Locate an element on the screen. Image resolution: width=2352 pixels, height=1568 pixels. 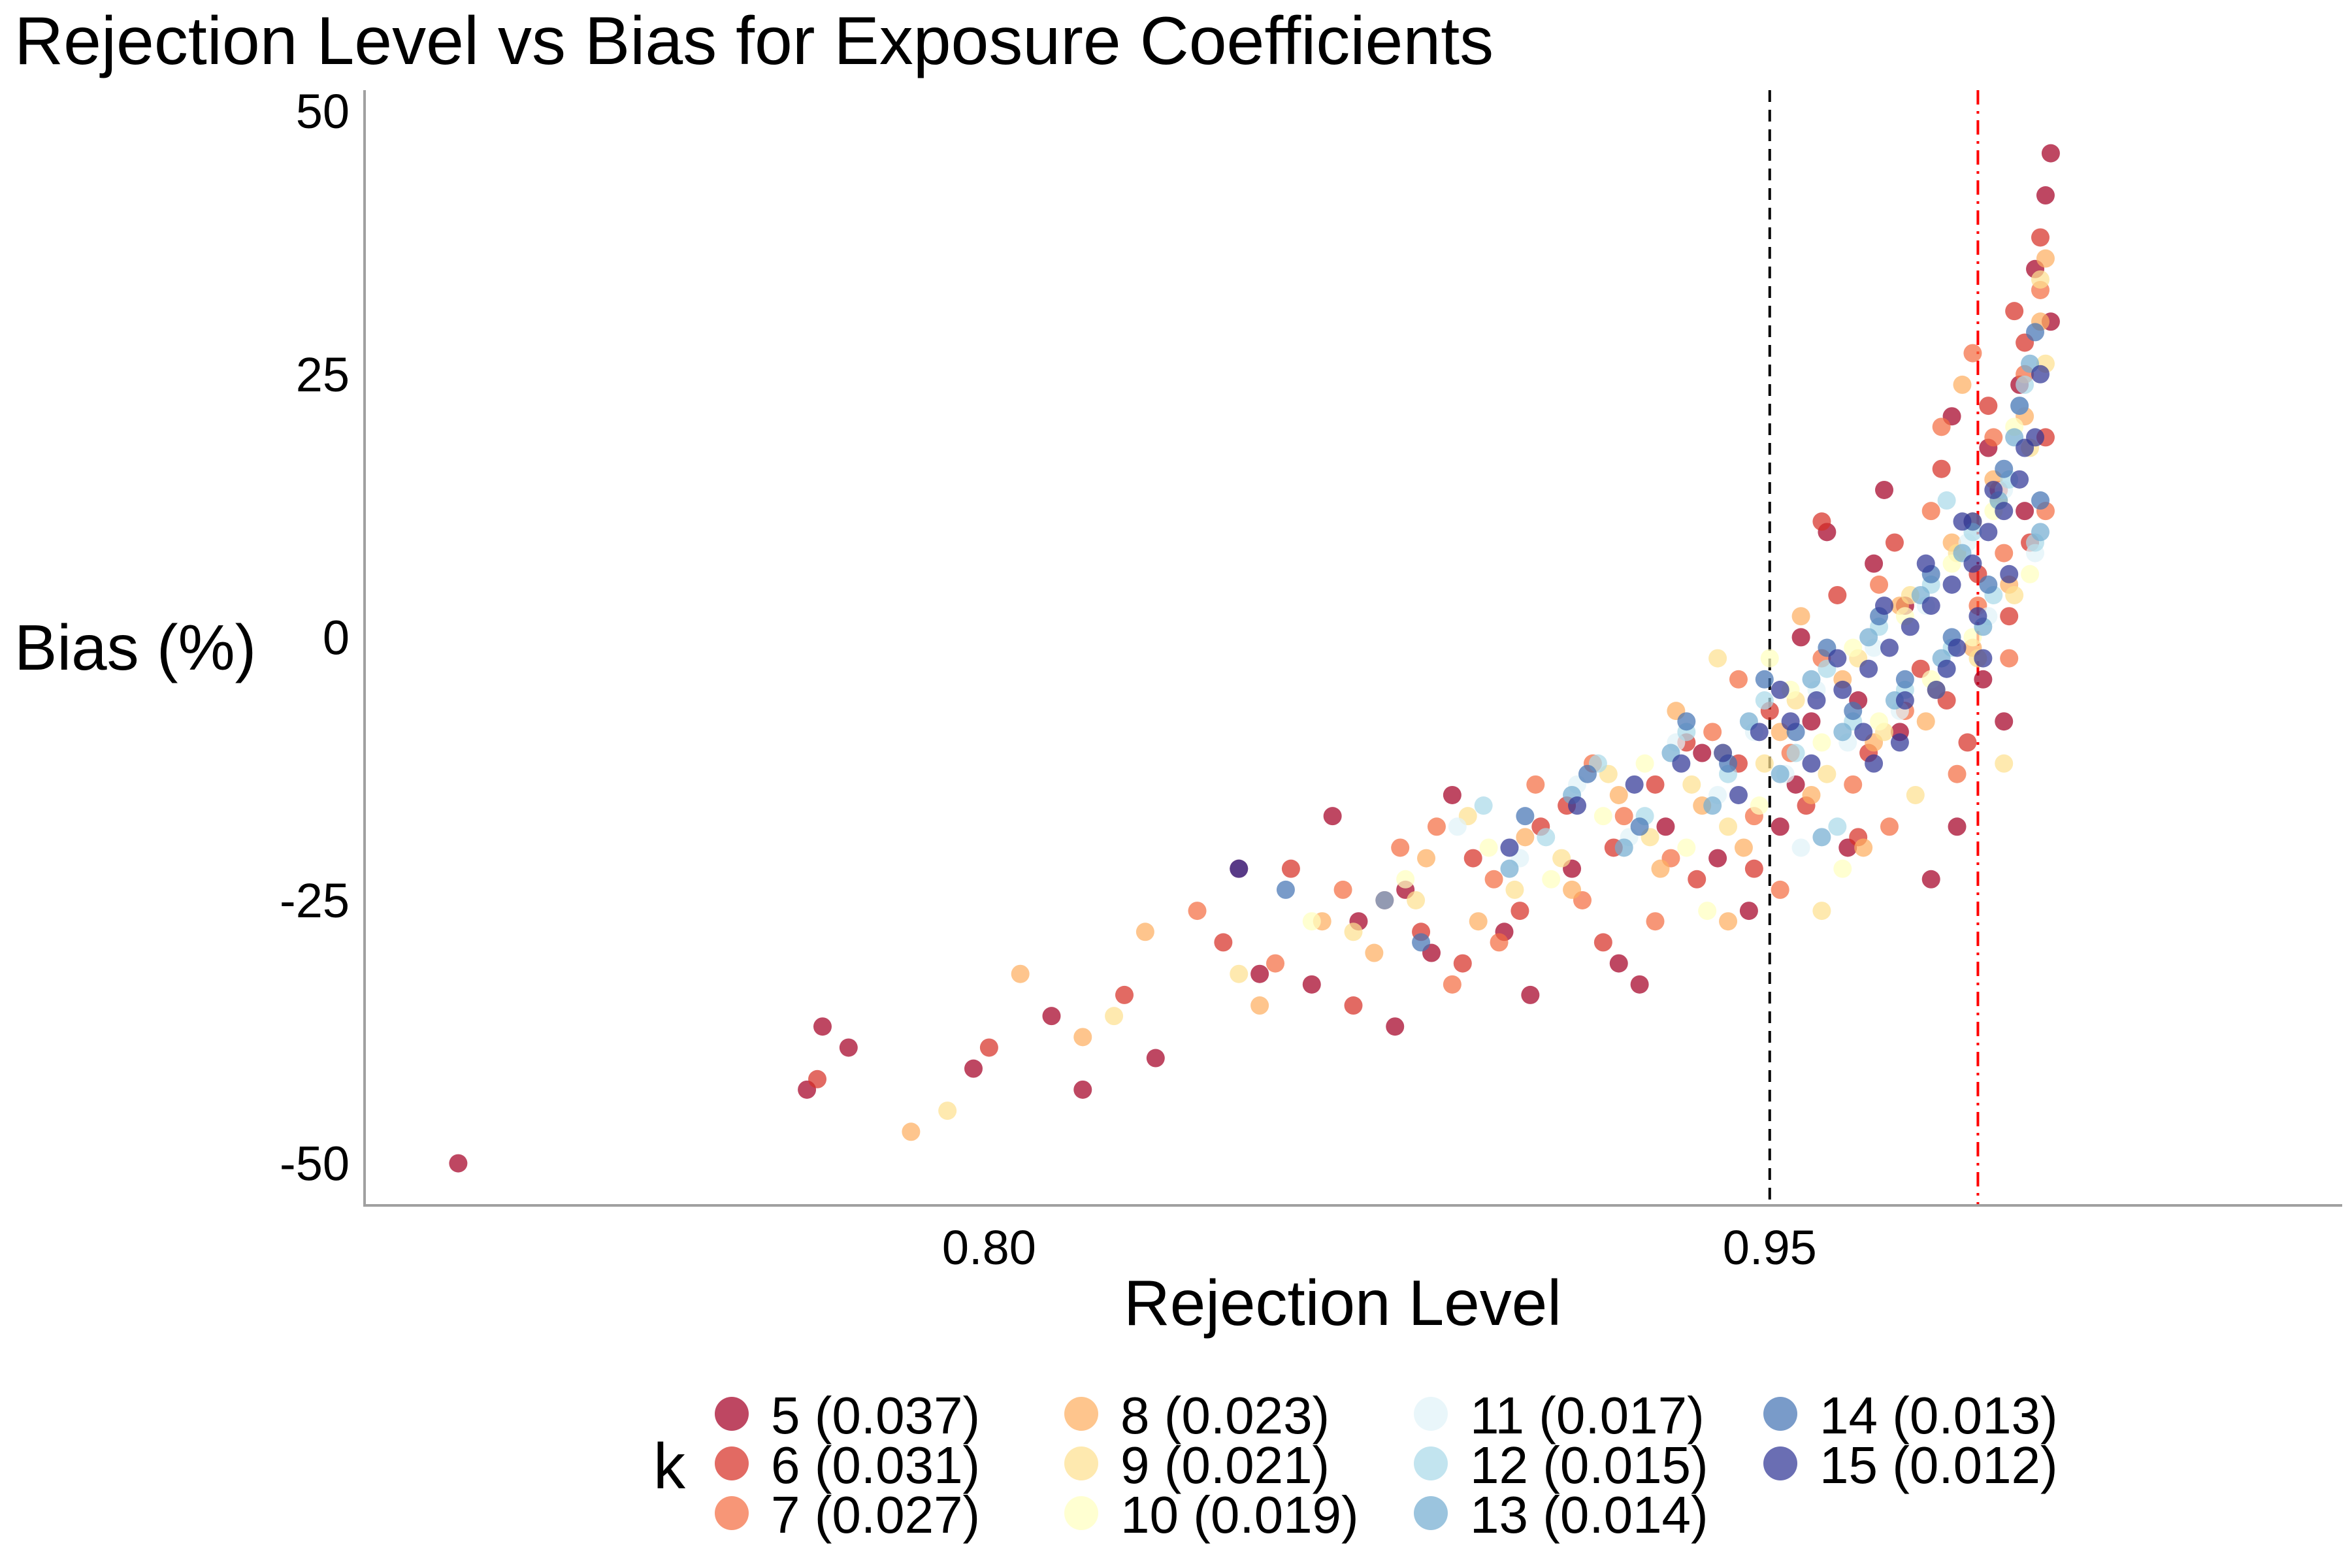
legend-label: 15 (0.012) is located at coordinates (1939, 1465).